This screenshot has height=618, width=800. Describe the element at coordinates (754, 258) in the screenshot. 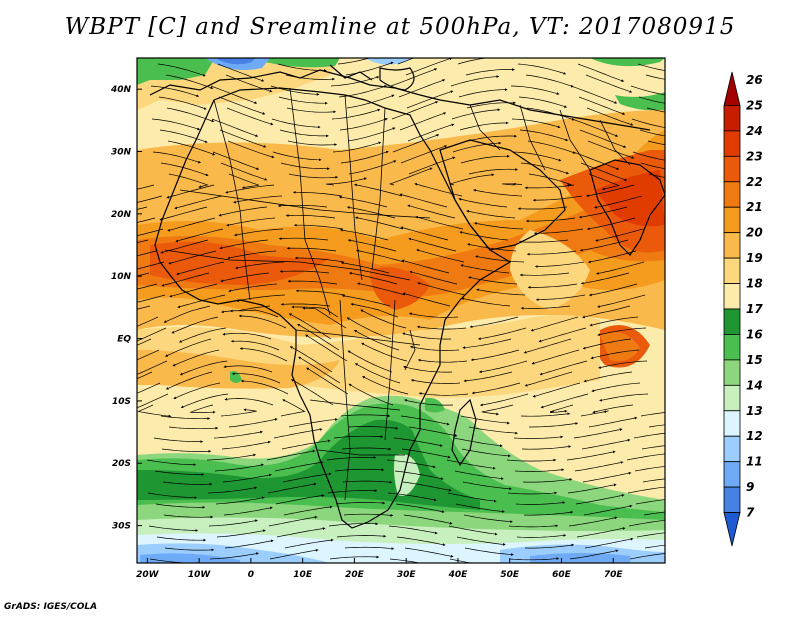

I see `colorbar-level-label: 19` at that location.